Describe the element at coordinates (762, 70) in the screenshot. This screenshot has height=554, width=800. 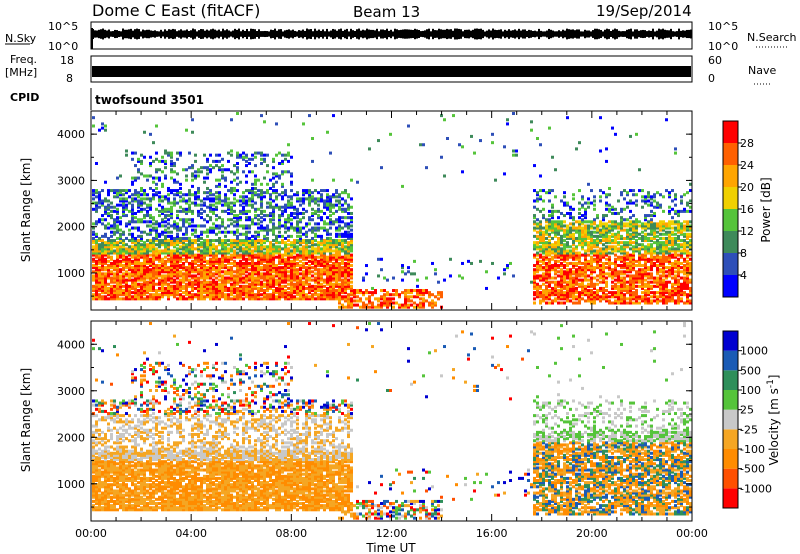
I see `nave-label: Nave` at that location.